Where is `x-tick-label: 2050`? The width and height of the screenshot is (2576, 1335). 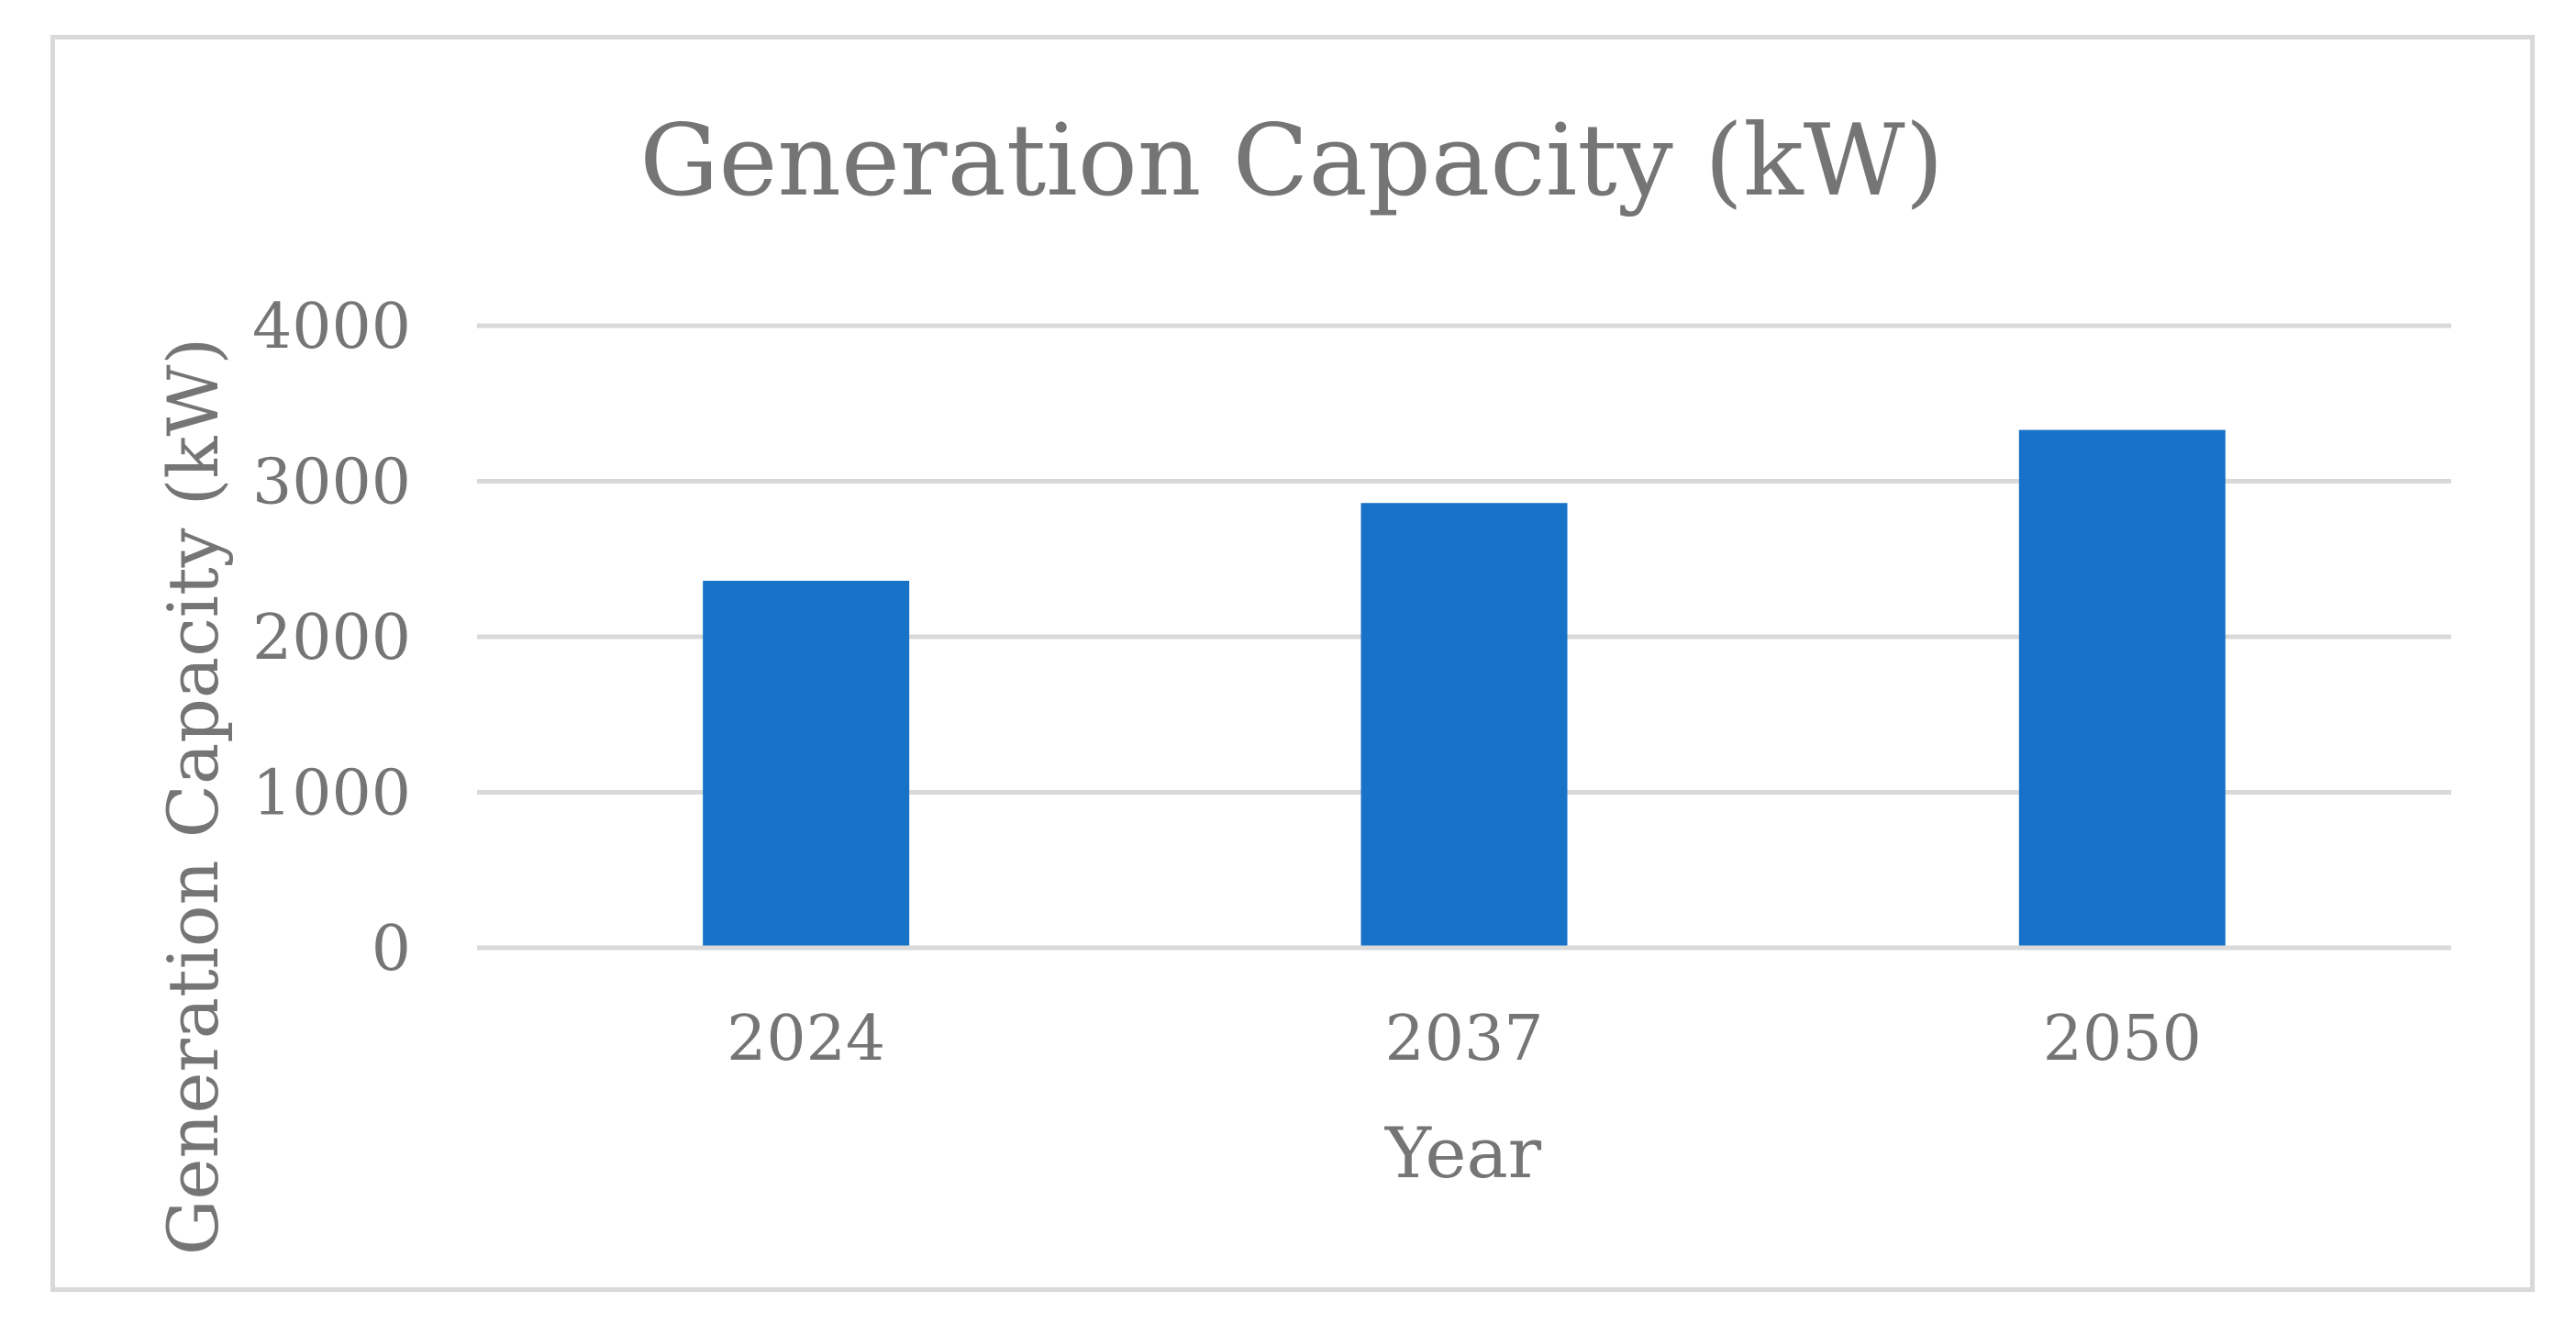
x-tick-label: 2050 is located at coordinates (2122, 1039).